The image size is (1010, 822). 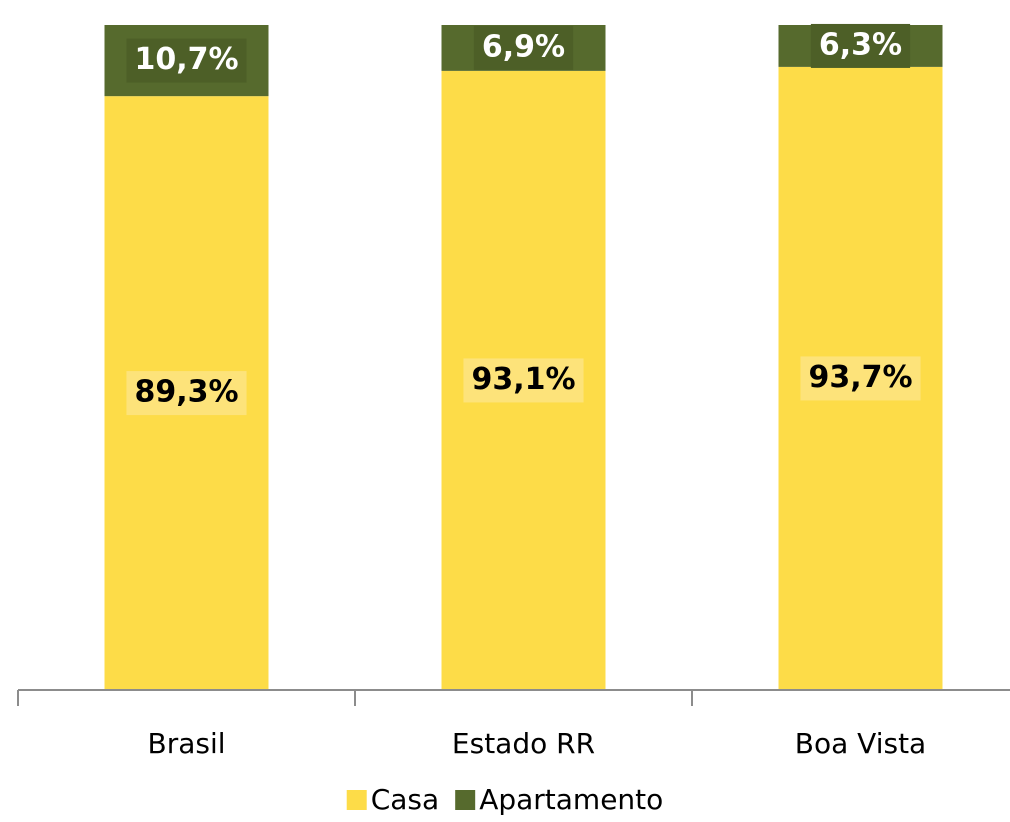 I want to click on data-label: 10,7%, so click(x=186, y=59).